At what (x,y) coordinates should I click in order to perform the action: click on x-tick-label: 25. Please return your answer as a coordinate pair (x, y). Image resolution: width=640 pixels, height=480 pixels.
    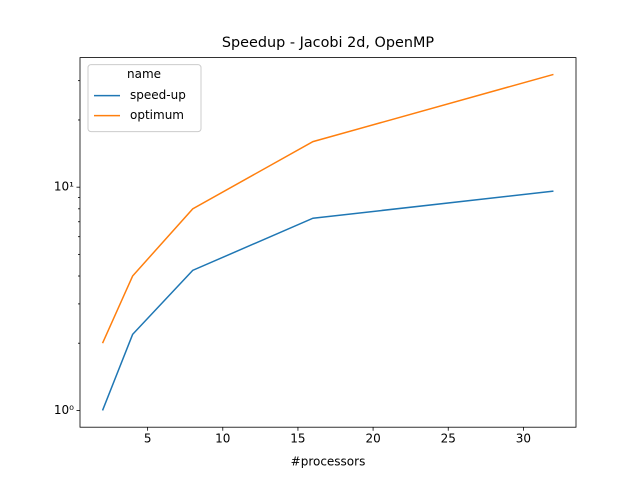
    Looking at the image, I should click on (448, 439).